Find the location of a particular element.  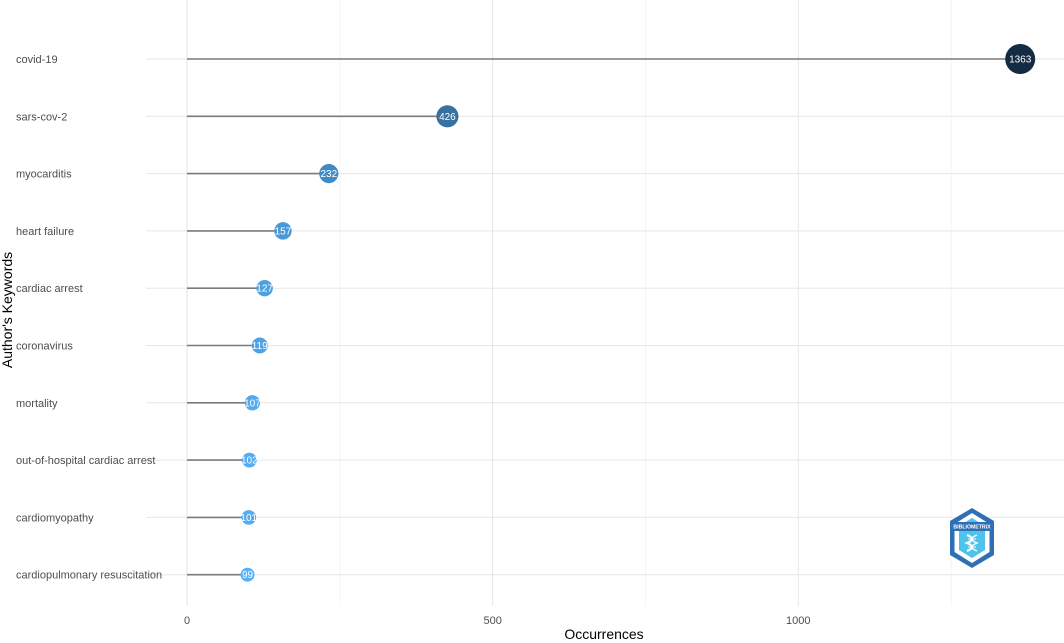

y-tick-label: covid-19 is located at coordinates (37, 60).